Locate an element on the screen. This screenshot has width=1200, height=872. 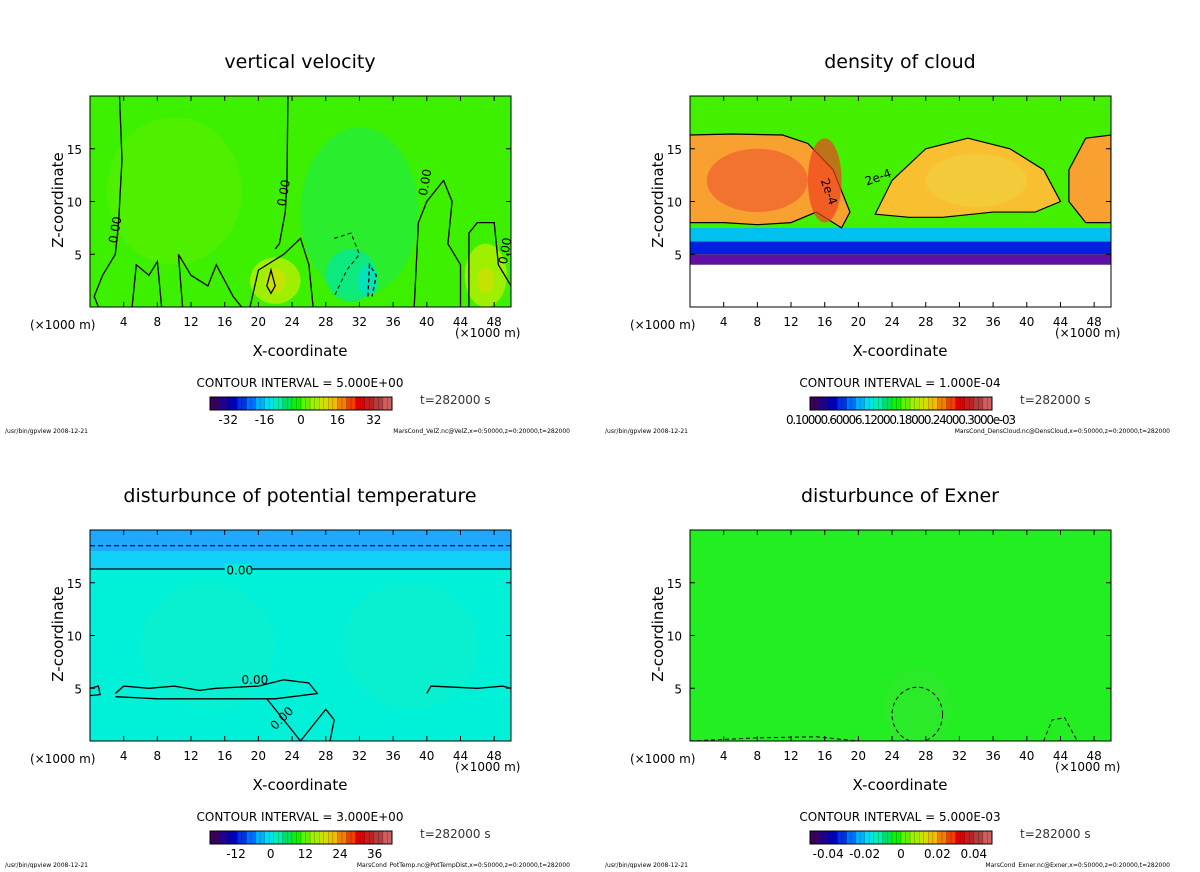
x-tick-label: 8 is located at coordinates (758, 322).